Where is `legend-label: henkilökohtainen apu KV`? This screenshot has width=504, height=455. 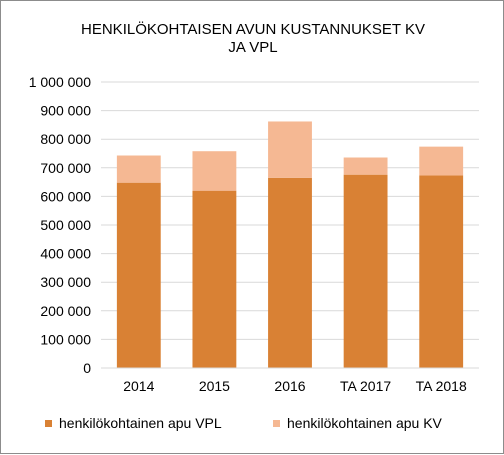
legend-label: henkilökohtainen apu KV is located at coordinates (365, 423).